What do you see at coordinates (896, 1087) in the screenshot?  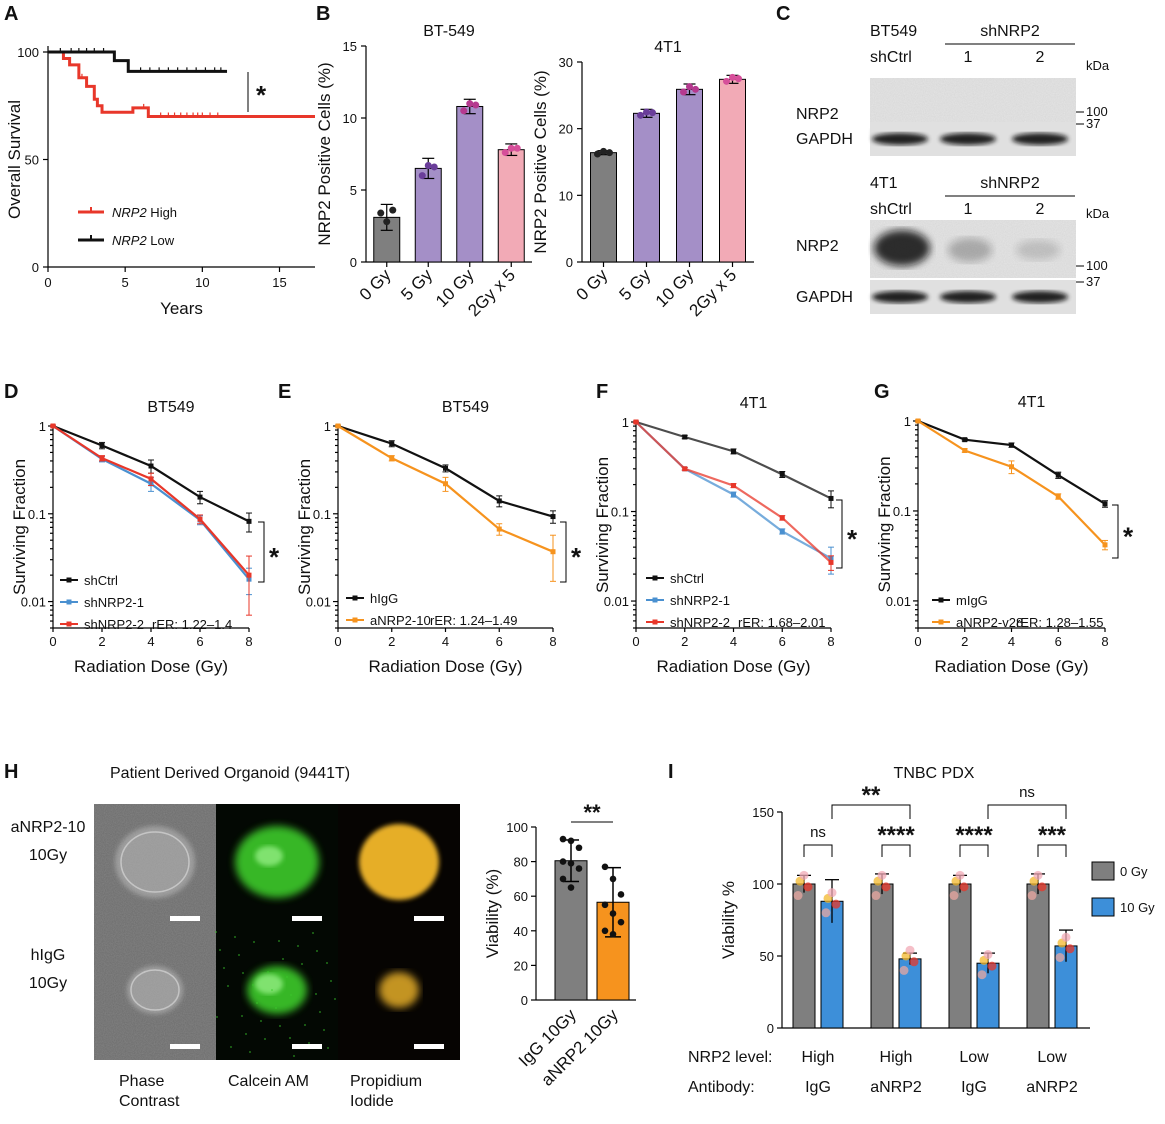 I see `antibody-label: aNRP2` at bounding box center [896, 1087].